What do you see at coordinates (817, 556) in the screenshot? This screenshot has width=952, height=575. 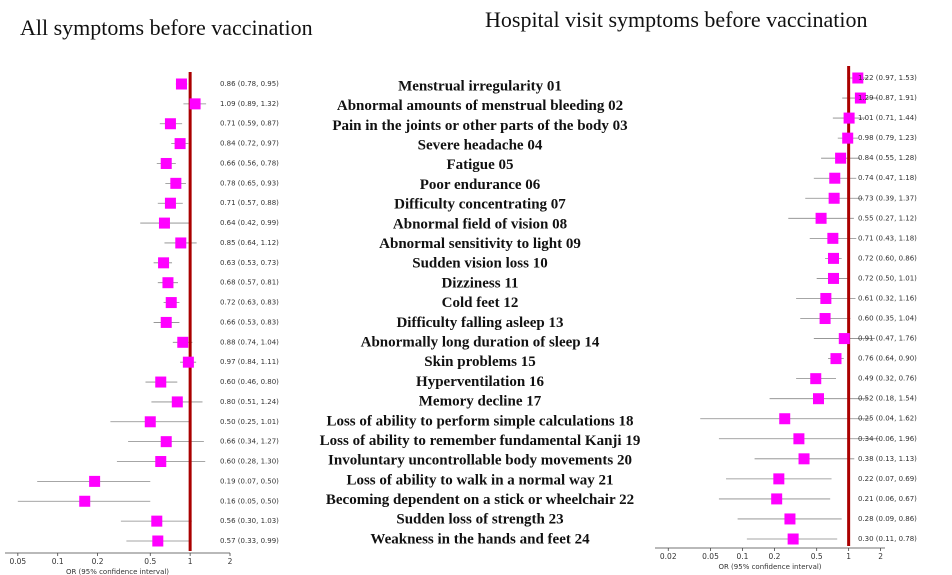 I see `x-tick-label: 0.5` at bounding box center [817, 556].